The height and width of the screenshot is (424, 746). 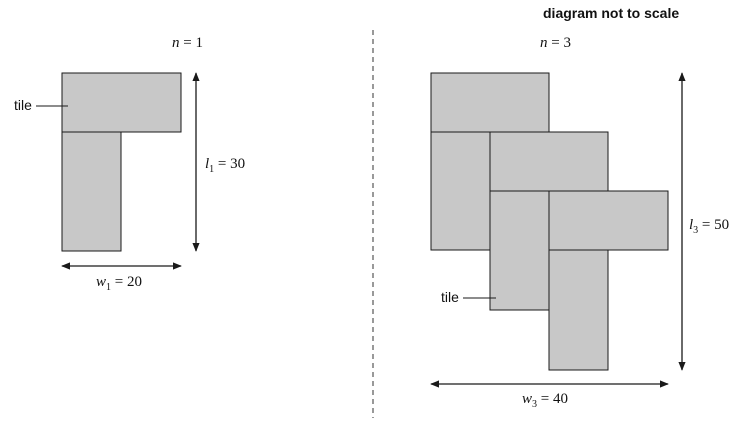 What do you see at coordinates (555, 43) in the screenshot?
I see `n3-label: n = 3` at bounding box center [555, 43].